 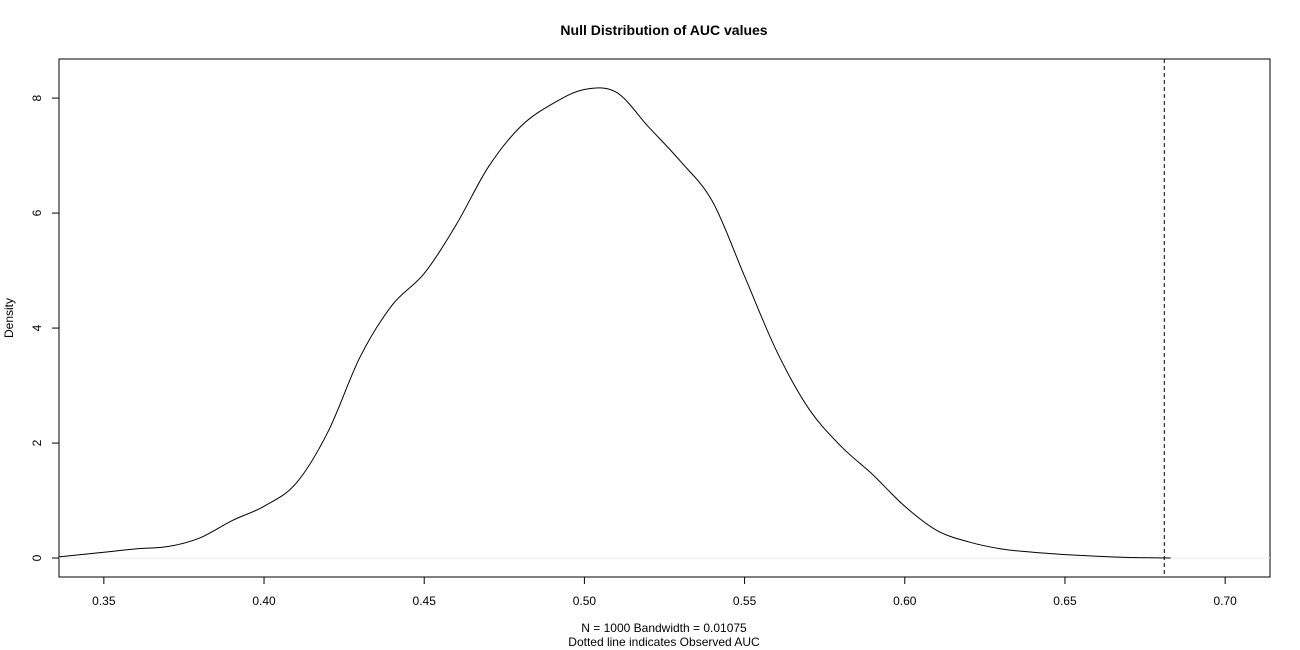 What do you see at coordinates (37, 97) in the screenshot?
I see `y-tick-label: 8` at bounding box center [37, 97].